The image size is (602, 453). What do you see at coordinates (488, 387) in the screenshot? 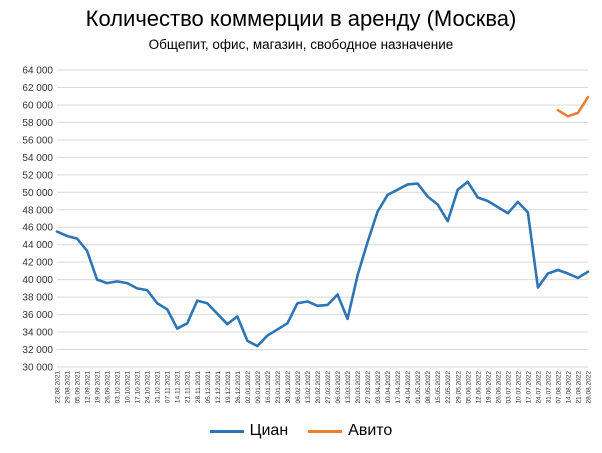
I see `x-tick-label: 19.06.2022` at bounding box center [488, 387].